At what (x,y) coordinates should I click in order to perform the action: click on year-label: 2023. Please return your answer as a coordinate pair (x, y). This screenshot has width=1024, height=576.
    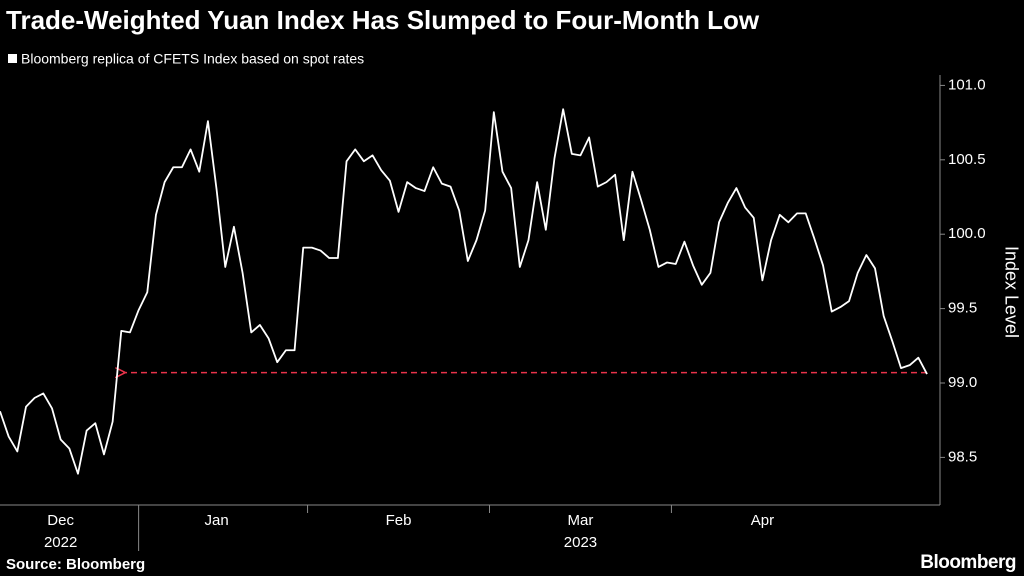
    Looking at the image, I should click on (580, 542).